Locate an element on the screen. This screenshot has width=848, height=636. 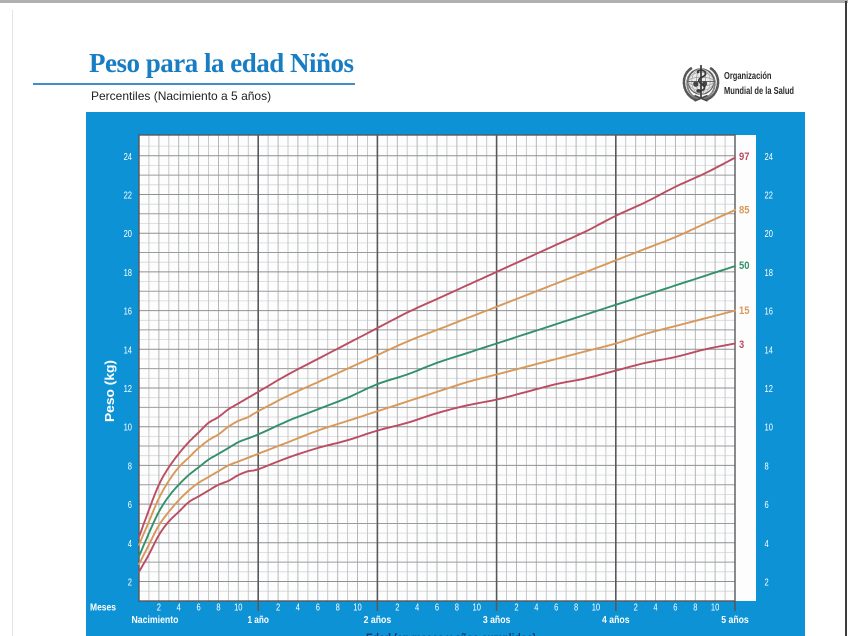
svg-text: 50 is located at coordinates (744, 266).